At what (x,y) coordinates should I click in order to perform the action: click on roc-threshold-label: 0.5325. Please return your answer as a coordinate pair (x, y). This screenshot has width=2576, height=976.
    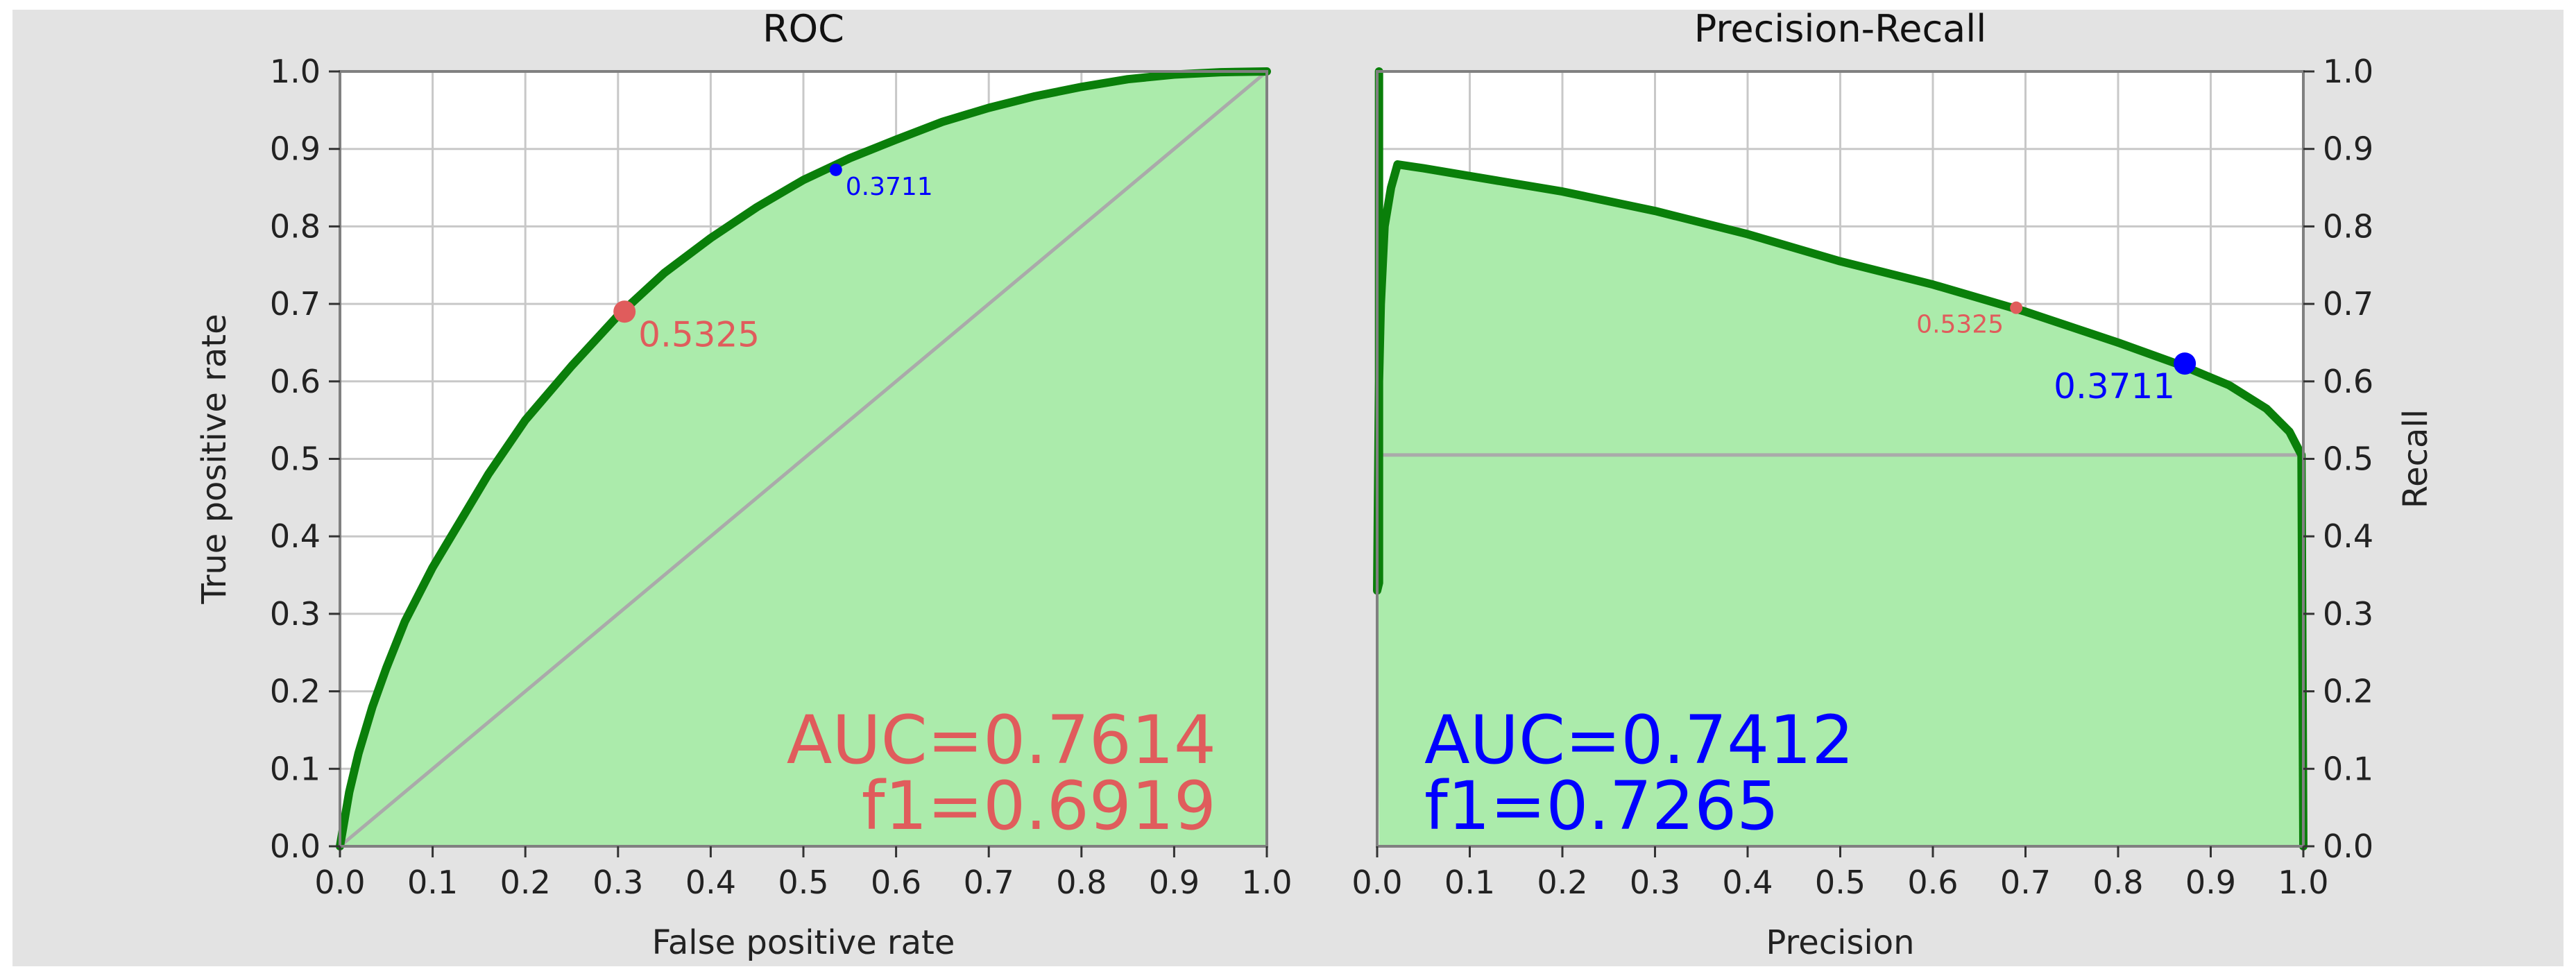
    Looking at the image, I should click on (699, 334).